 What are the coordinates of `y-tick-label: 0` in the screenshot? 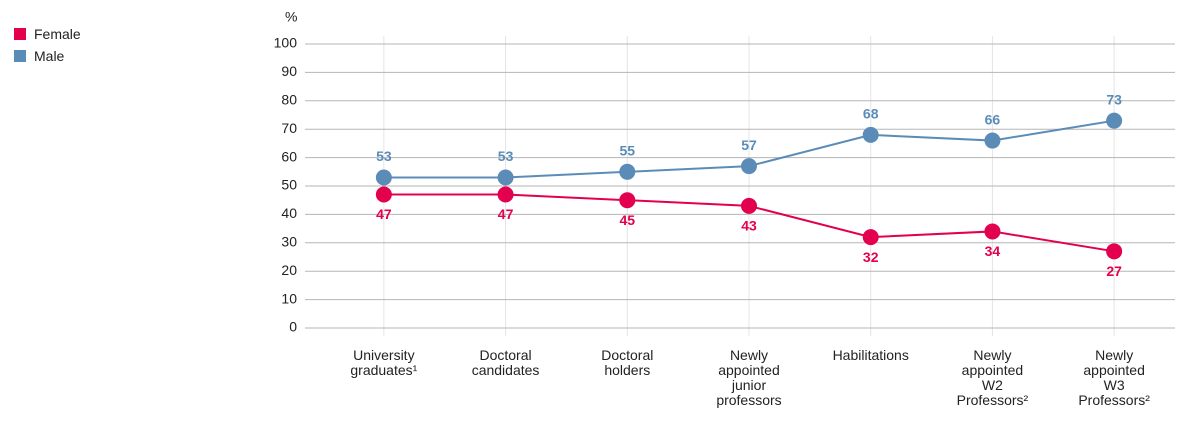 It's located at (293, 327).